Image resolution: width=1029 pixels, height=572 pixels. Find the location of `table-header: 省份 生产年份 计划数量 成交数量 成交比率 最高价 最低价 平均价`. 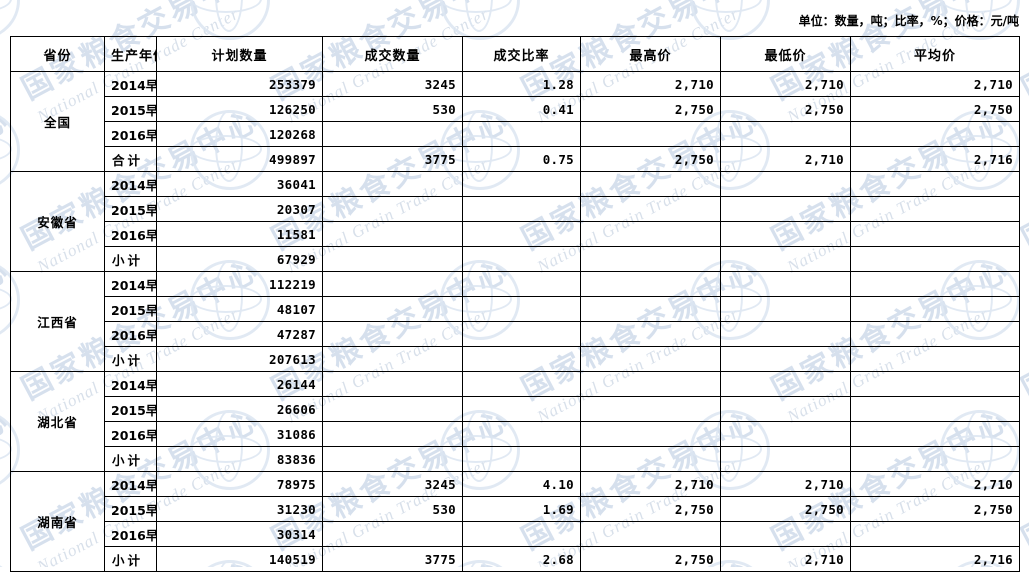

table-header: 省份 生产年份 计划数量 成交数量 成交比率 最高价 最低价 平均价 is located at coordinates (515, 54).